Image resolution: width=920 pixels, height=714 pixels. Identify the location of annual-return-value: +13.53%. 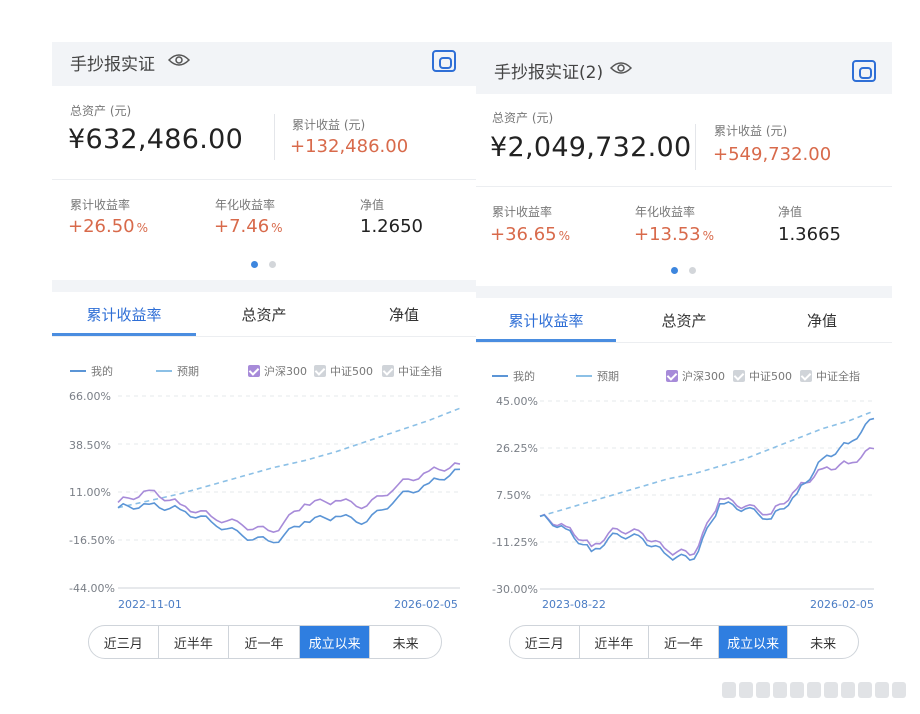
(674, 234).